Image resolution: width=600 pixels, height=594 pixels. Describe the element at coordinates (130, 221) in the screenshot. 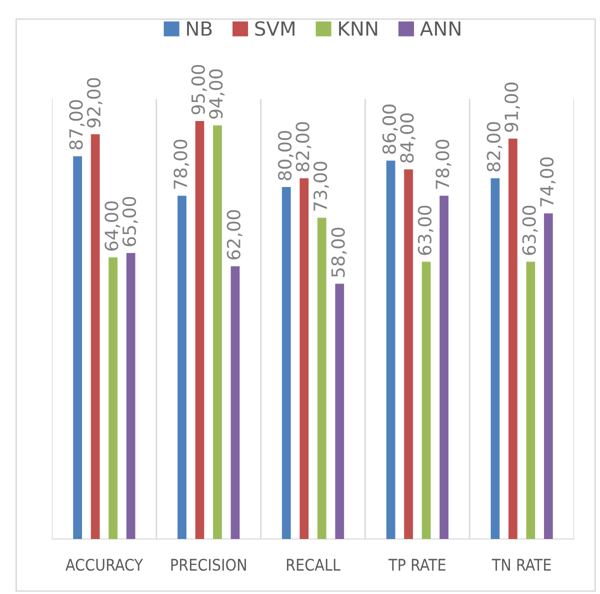

I see `data-label: 65,00` at that location.